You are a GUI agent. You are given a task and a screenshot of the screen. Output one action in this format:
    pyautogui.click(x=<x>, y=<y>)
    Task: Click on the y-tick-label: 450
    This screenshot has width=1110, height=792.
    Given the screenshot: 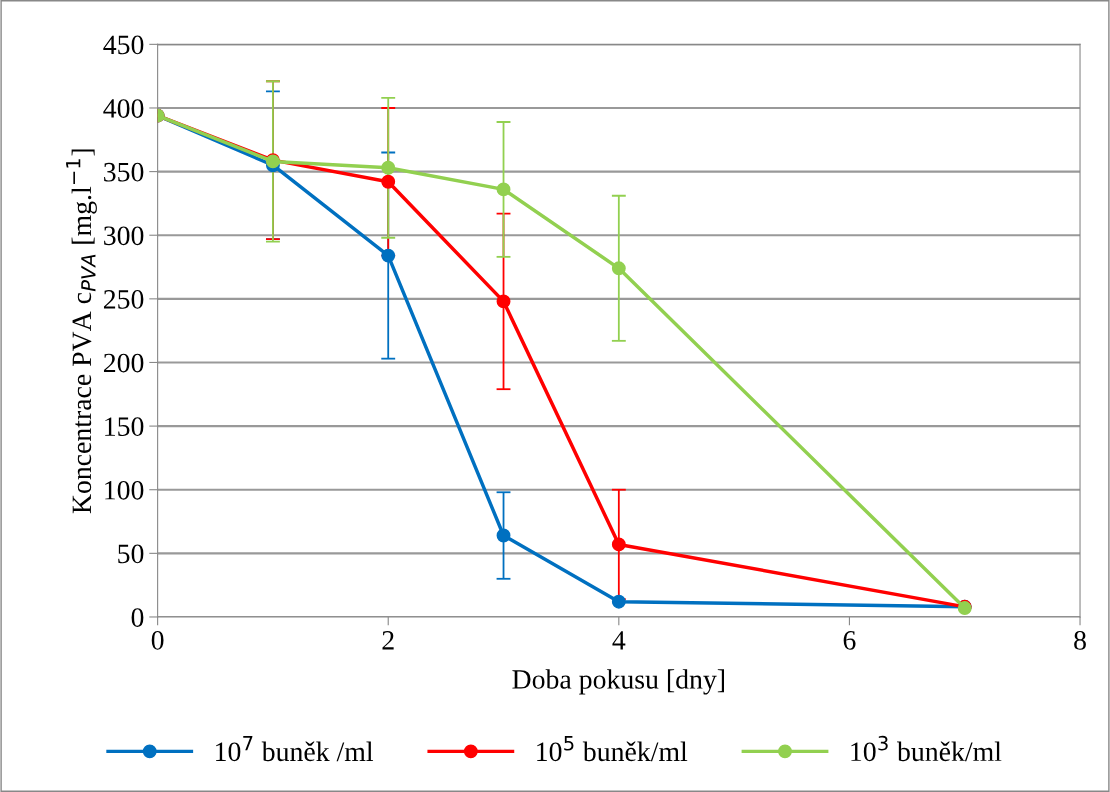 What is the action you would take?
    pyautogui.click(x=123, y=45)
    